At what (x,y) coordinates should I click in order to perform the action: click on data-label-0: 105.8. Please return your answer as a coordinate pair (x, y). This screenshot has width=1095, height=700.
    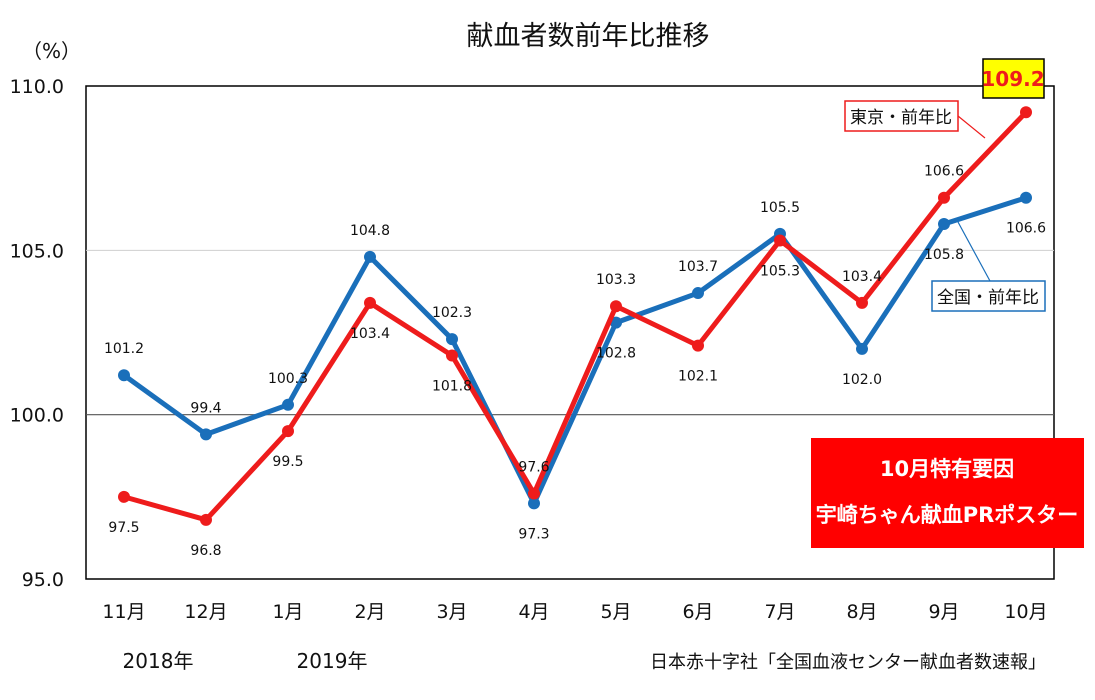
    Looking at the image, I should click on (944, 255).